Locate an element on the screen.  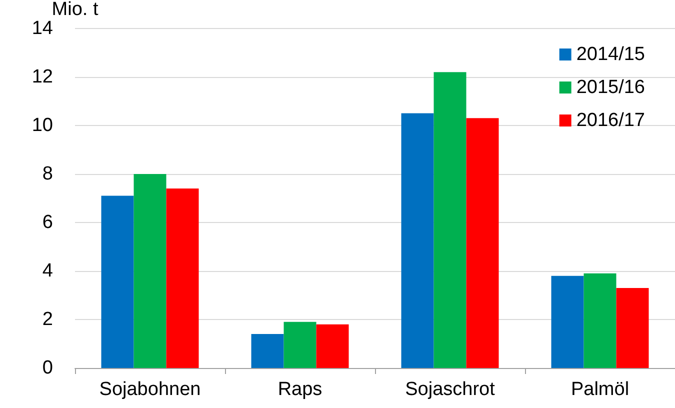
legend-label: 2016/17 is located at coordinates (611, 120).